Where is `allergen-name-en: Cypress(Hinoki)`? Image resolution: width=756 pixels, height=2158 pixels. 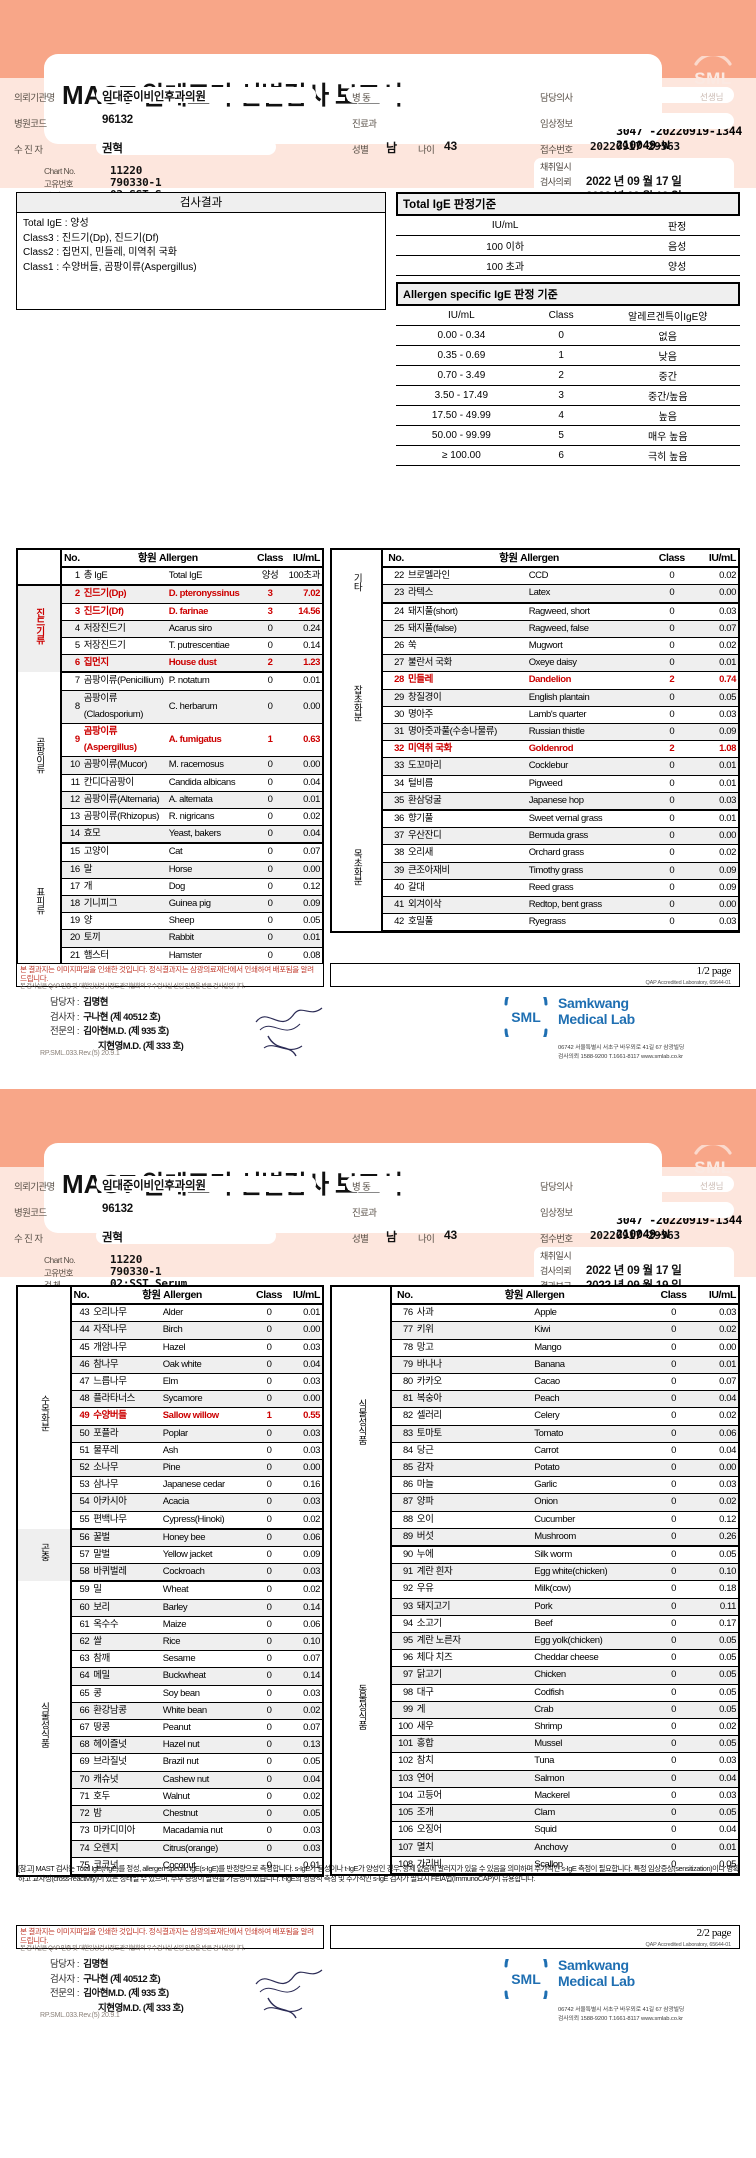
allergen-name-en: Cypress(Hinoki) is located at coordinates (206, 1520).